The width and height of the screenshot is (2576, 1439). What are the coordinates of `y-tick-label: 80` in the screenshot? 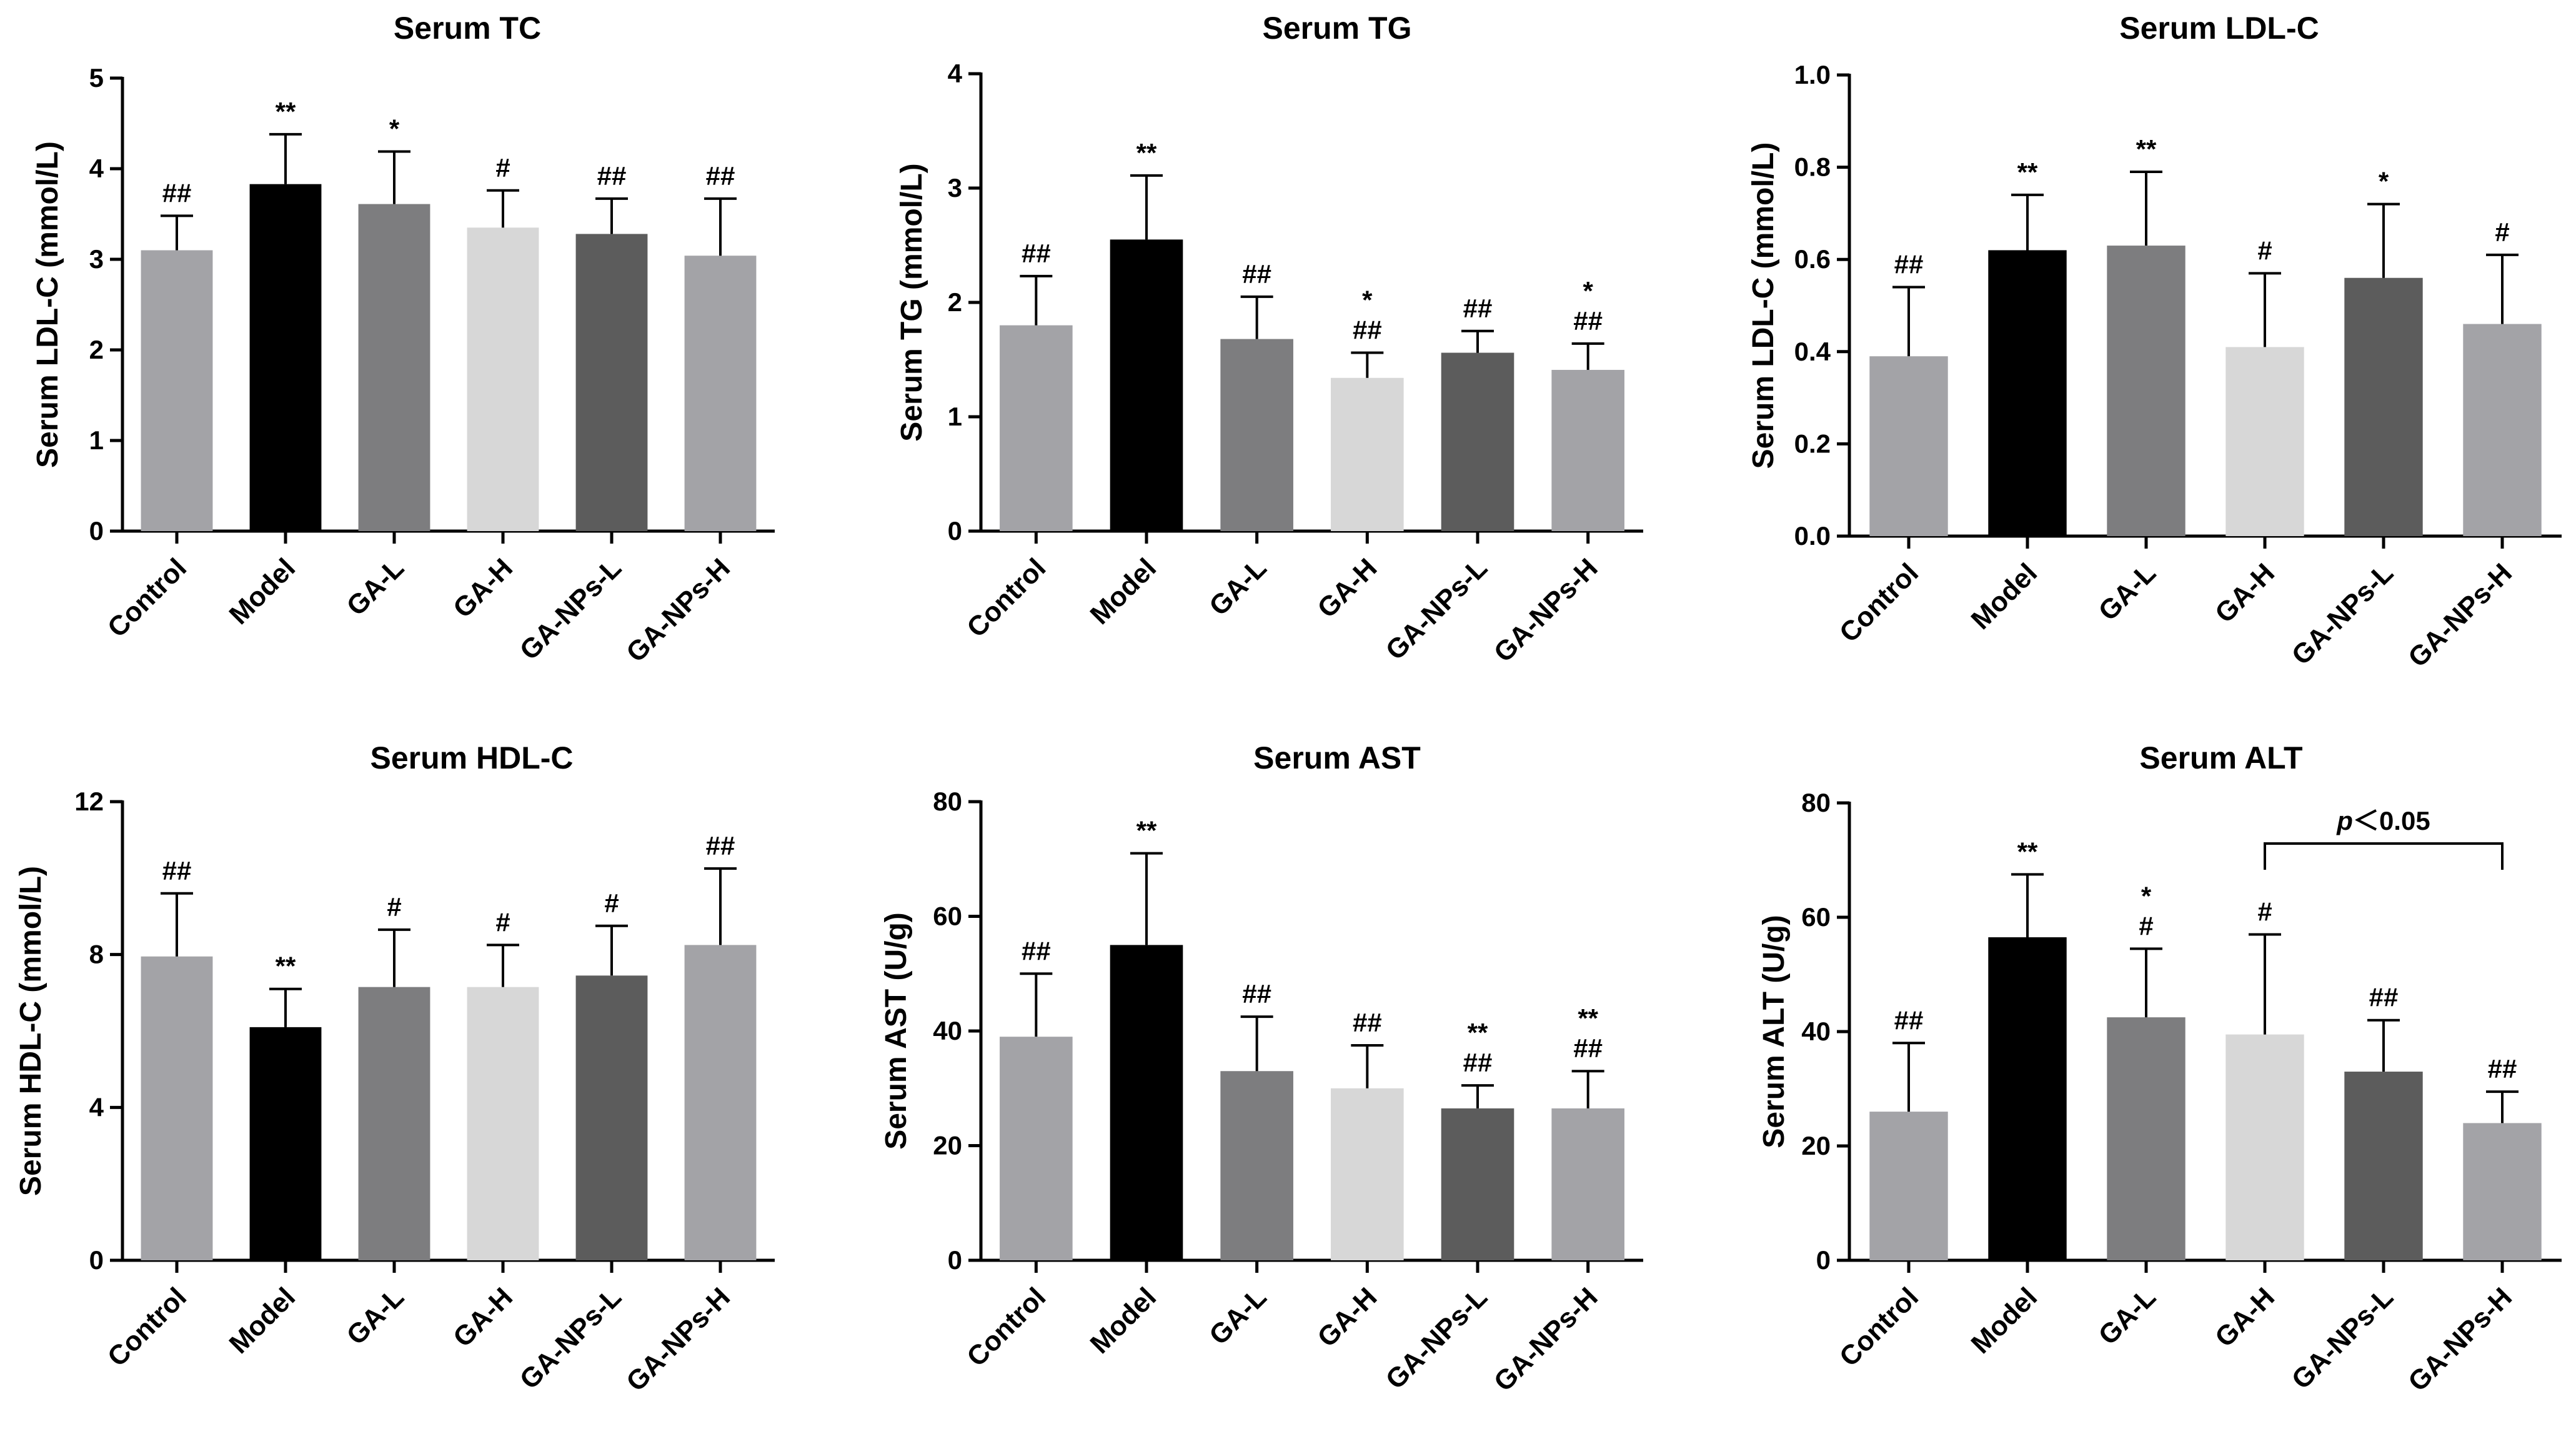 It's located at (1816, 802).